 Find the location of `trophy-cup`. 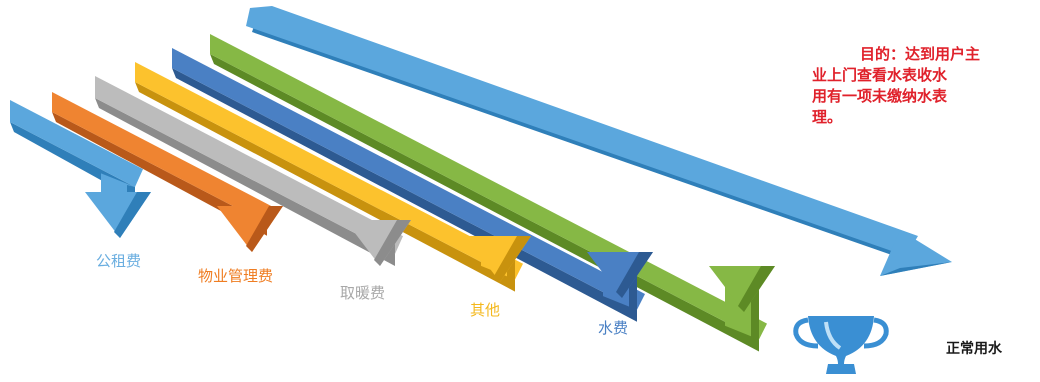

trophy-cup is located at coordinates (841, 340).